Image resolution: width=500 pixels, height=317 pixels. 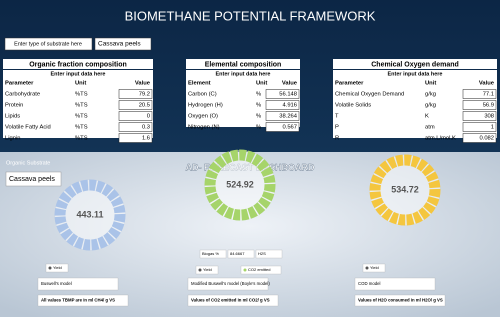 I want to click on cell: Protein, so click(x=14, y=106).